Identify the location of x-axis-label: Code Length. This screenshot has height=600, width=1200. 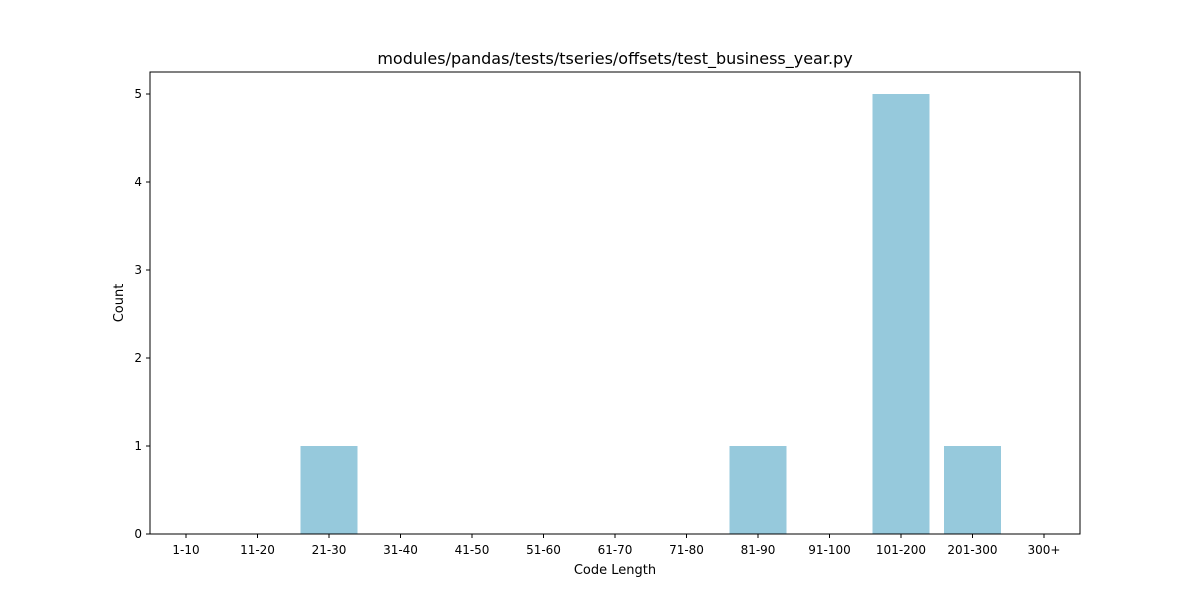
(615, 570).